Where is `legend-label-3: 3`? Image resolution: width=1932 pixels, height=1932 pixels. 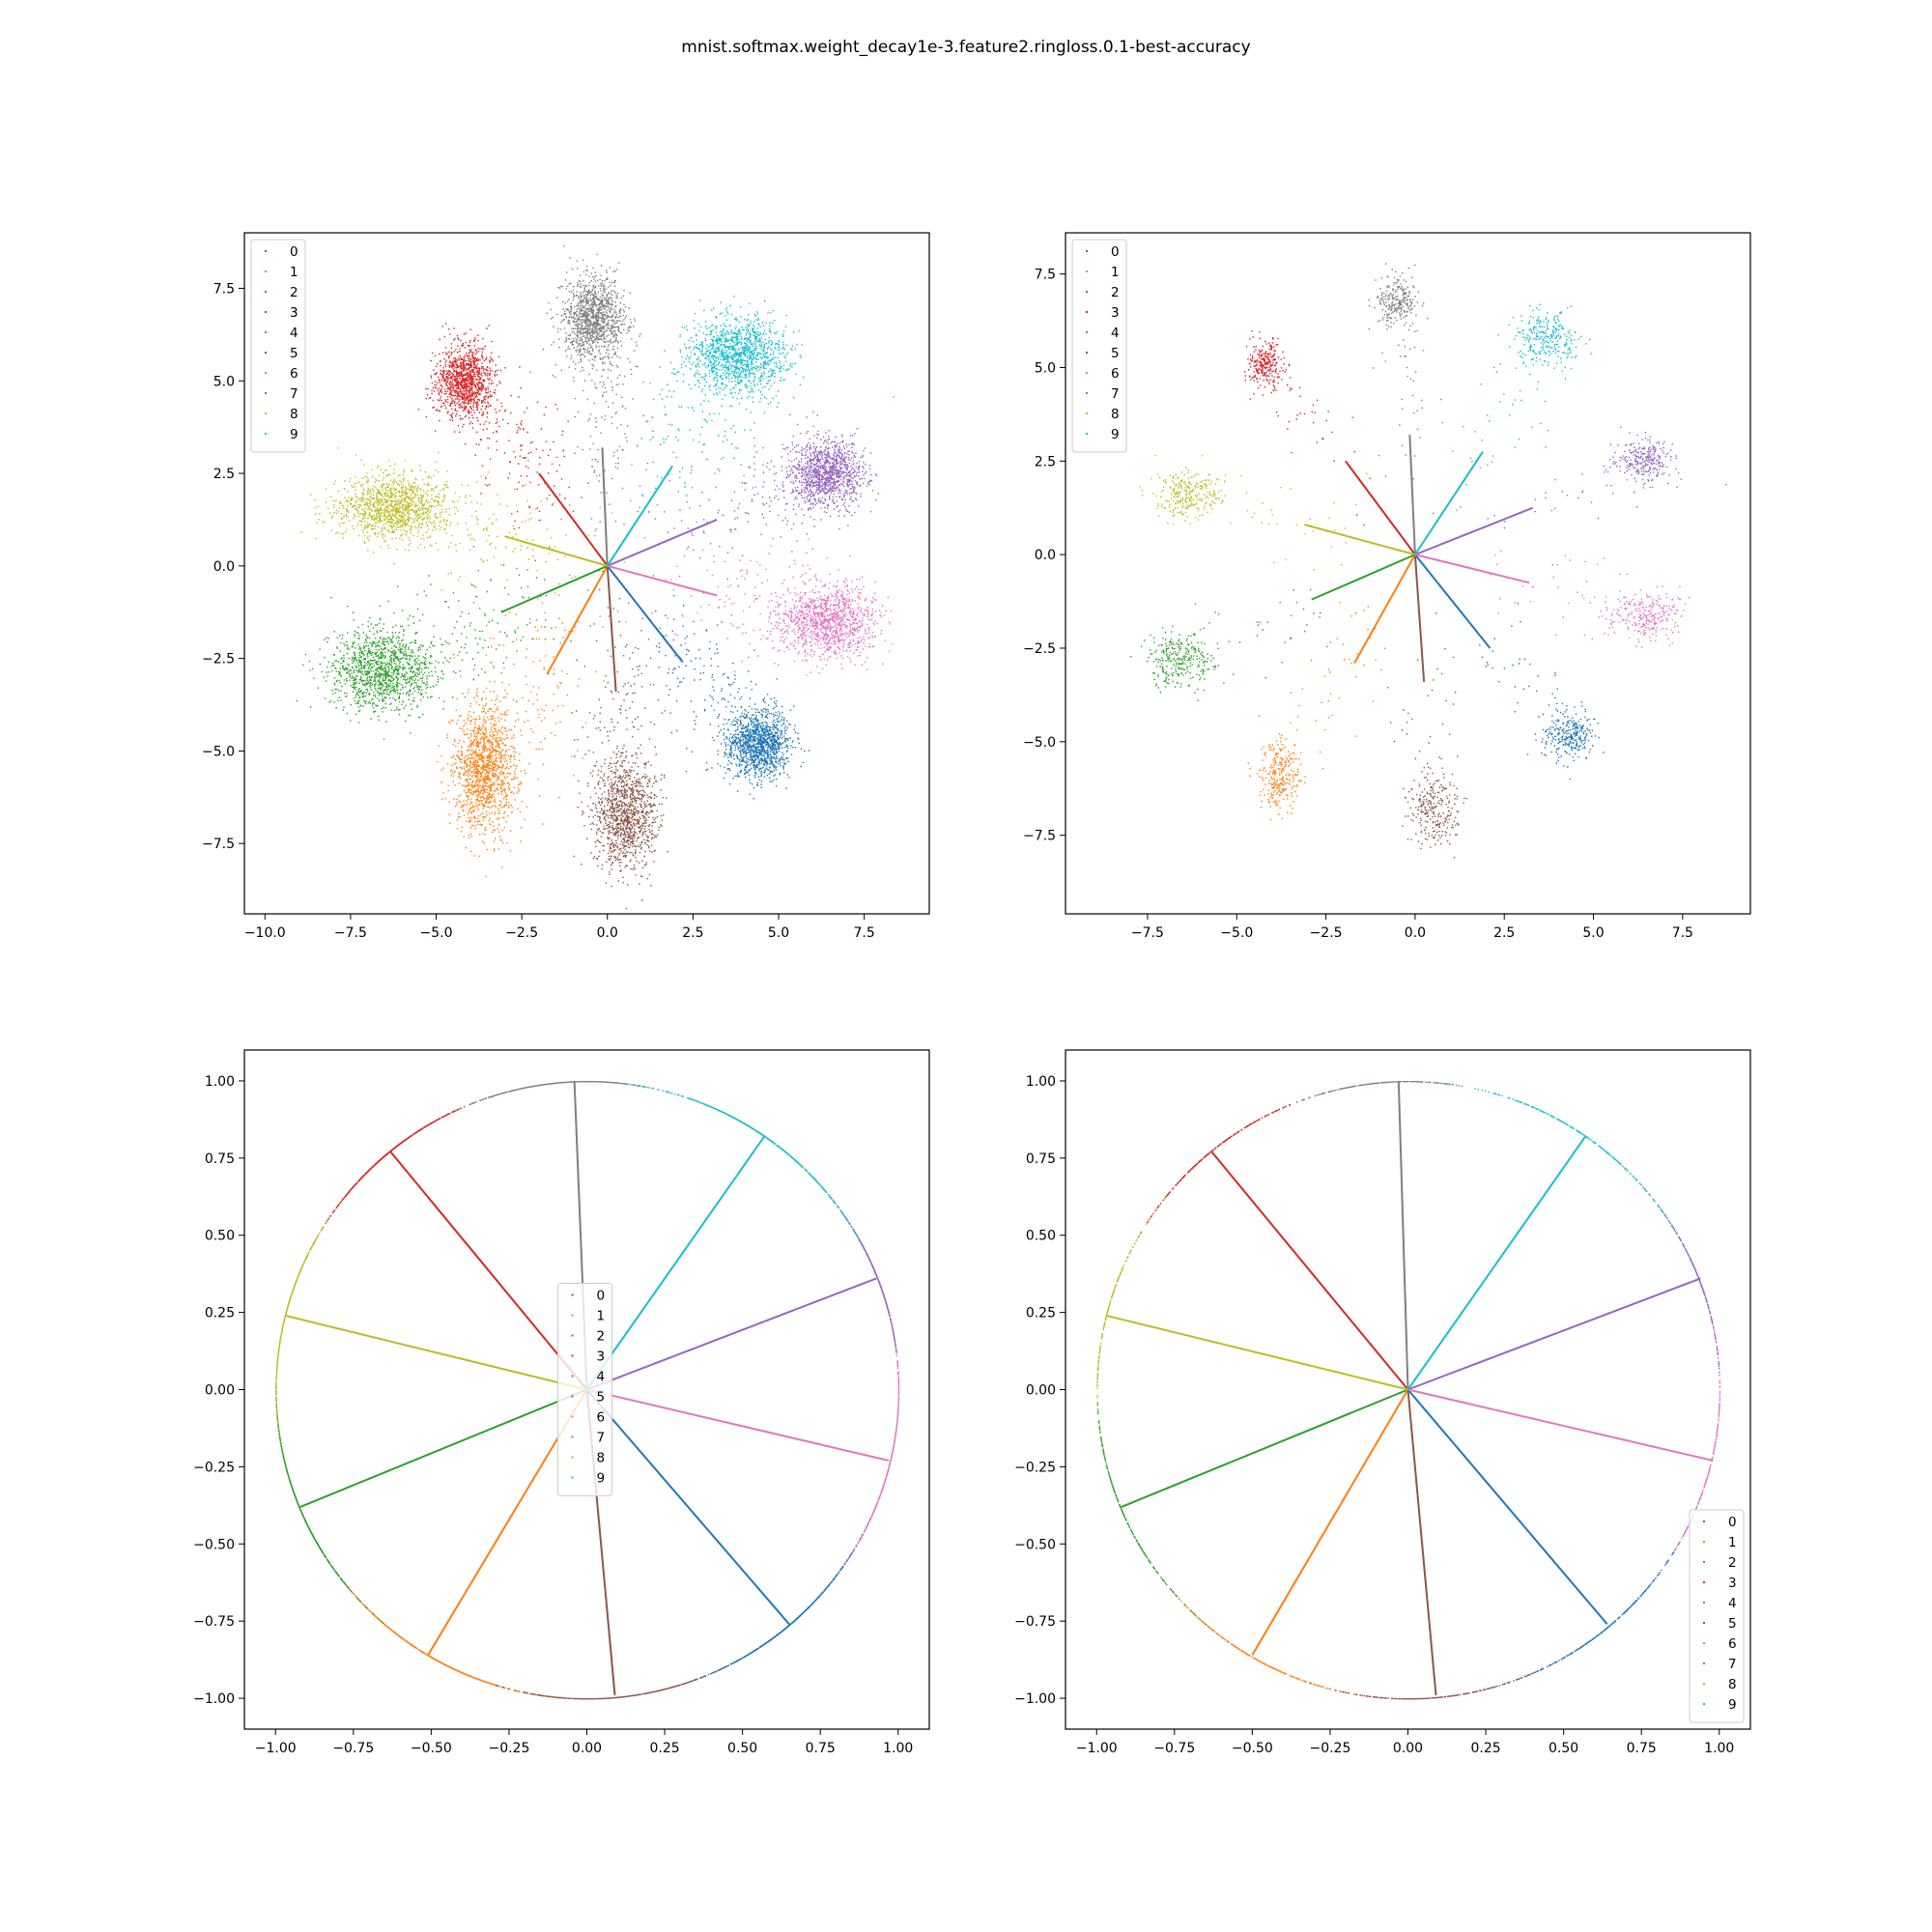 legend-label-3: 3 is located at coordinates (601, 1357).